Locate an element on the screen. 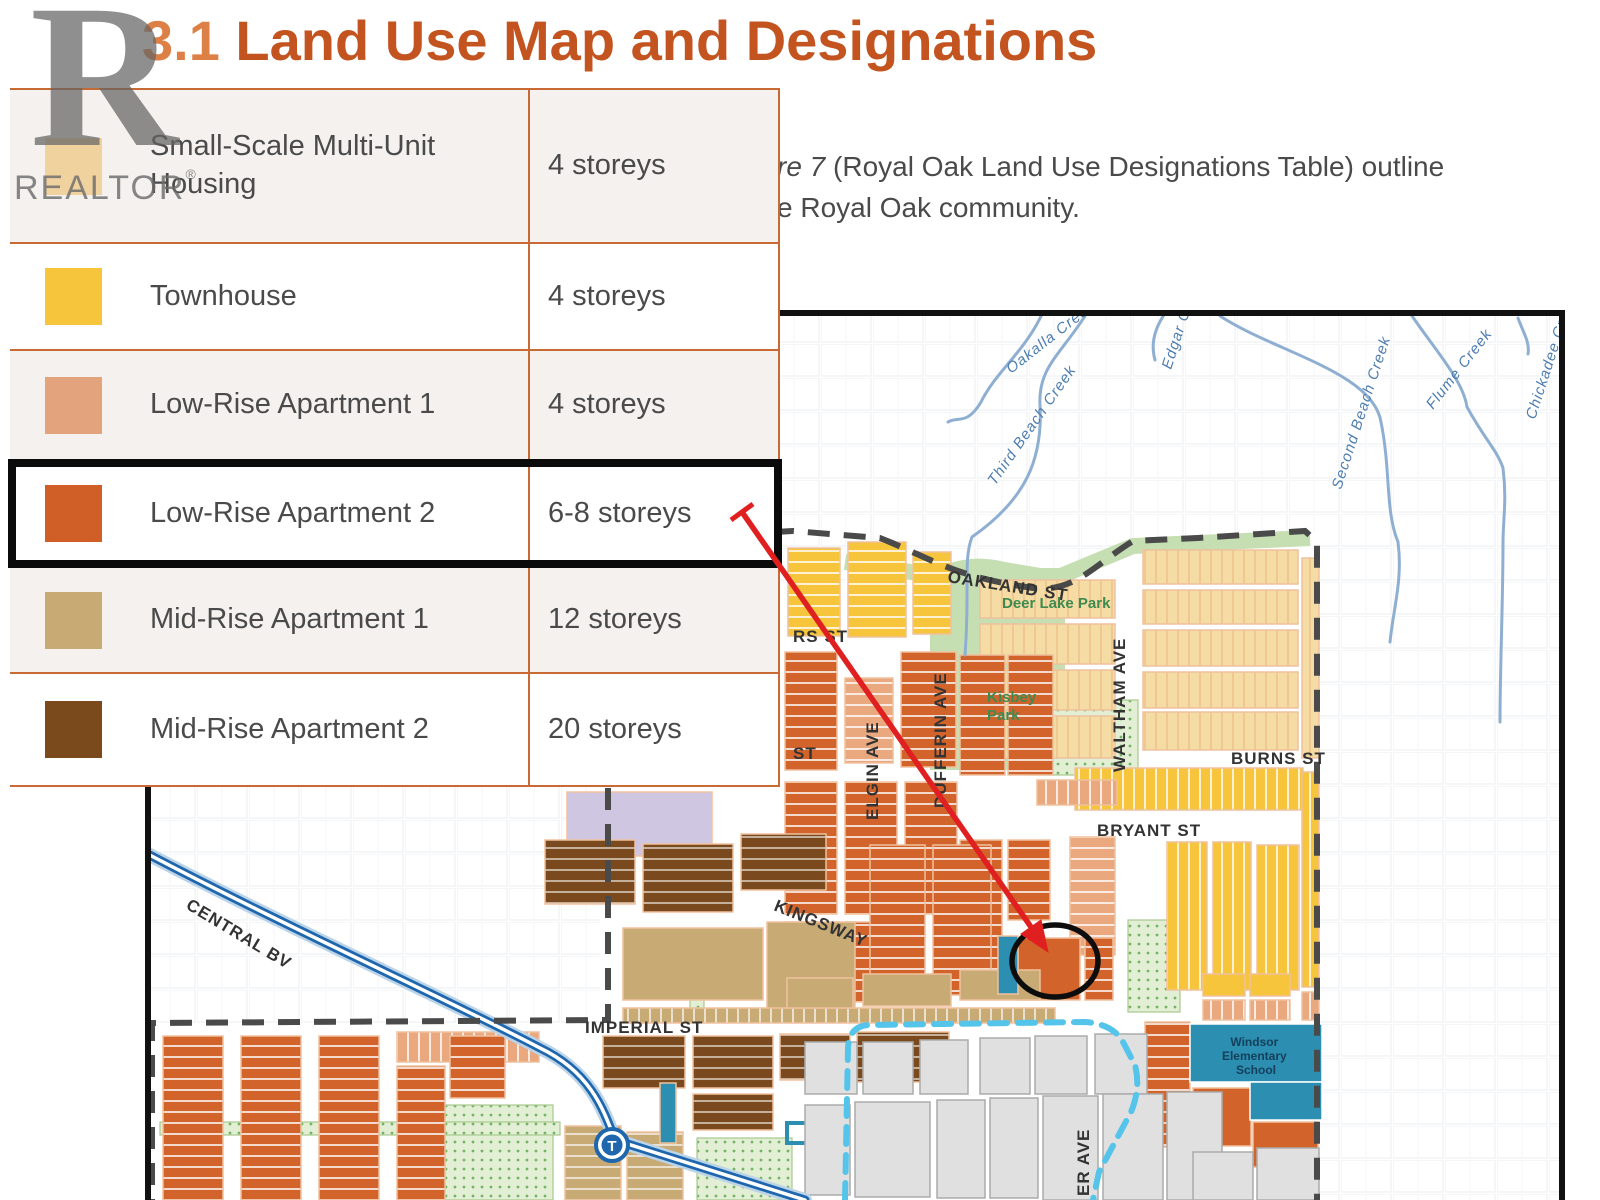 Image resolution: width=1600 pixels, height=1200 pixels. table-row: Small-Scale Multi-Unit Housing 4 storeys is located at coordinates (394, 166).